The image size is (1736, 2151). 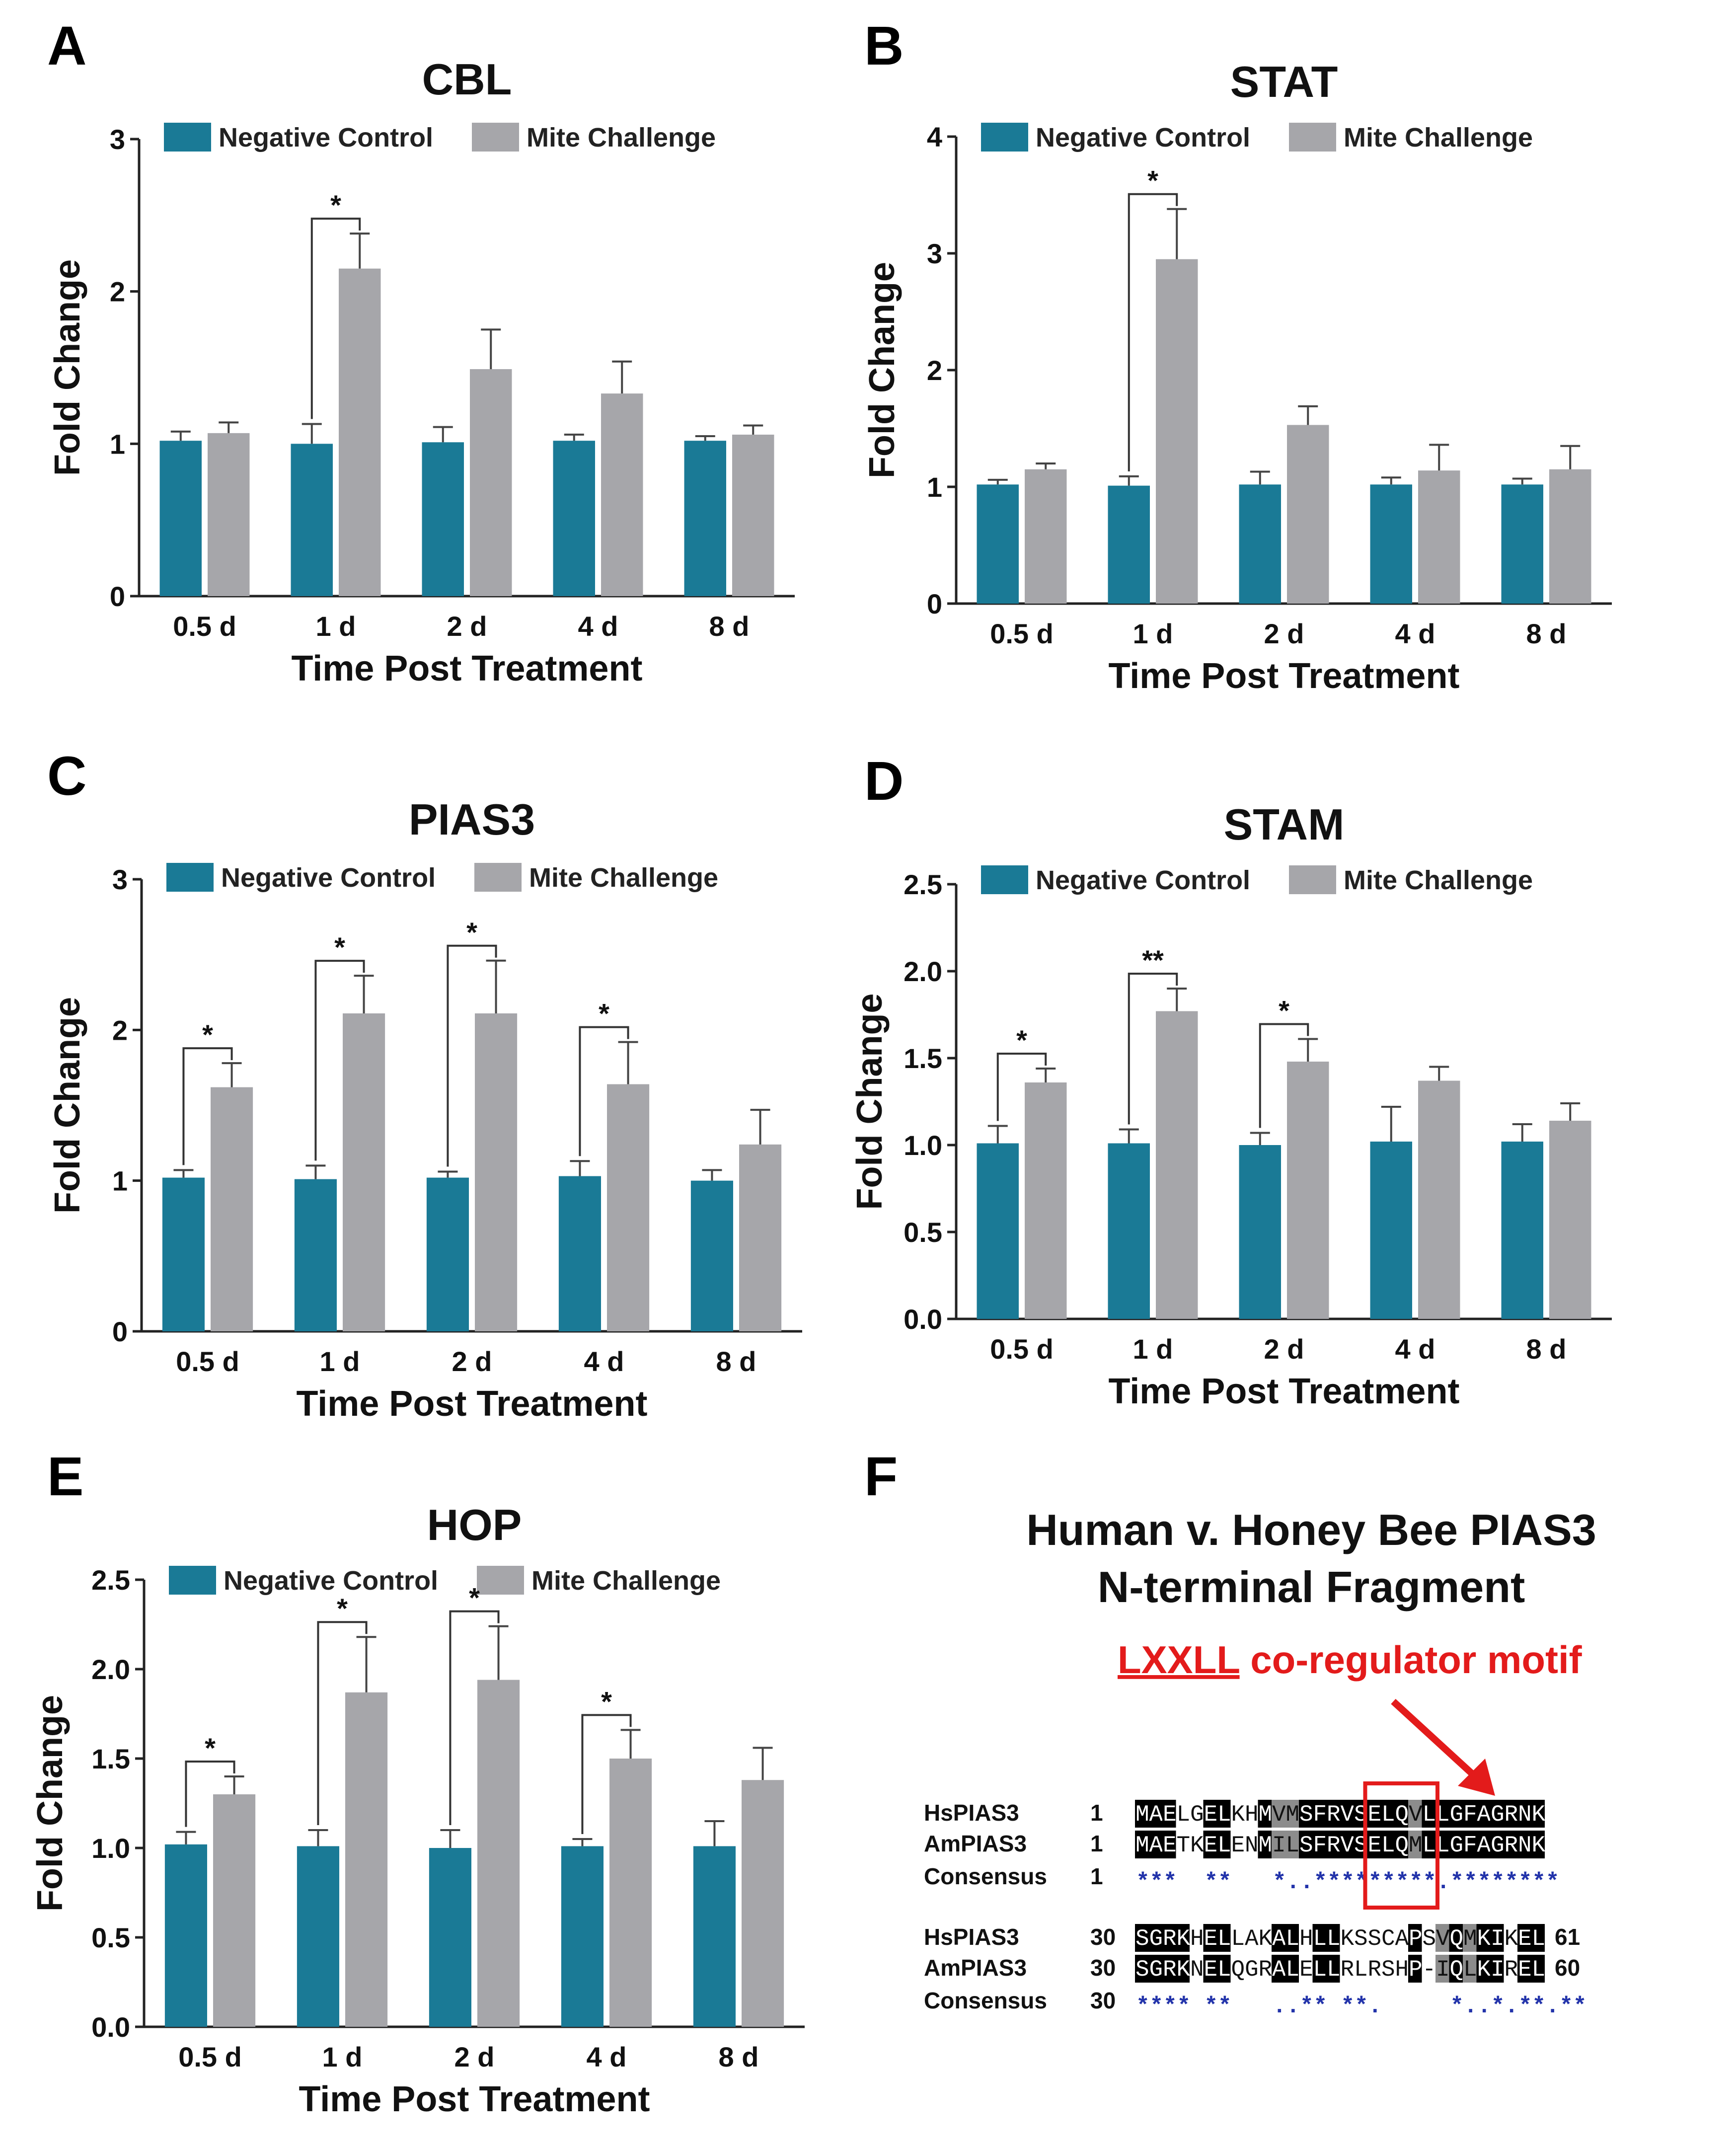 I want to click on y-tick-label: 0, so click(x=118, y=596).